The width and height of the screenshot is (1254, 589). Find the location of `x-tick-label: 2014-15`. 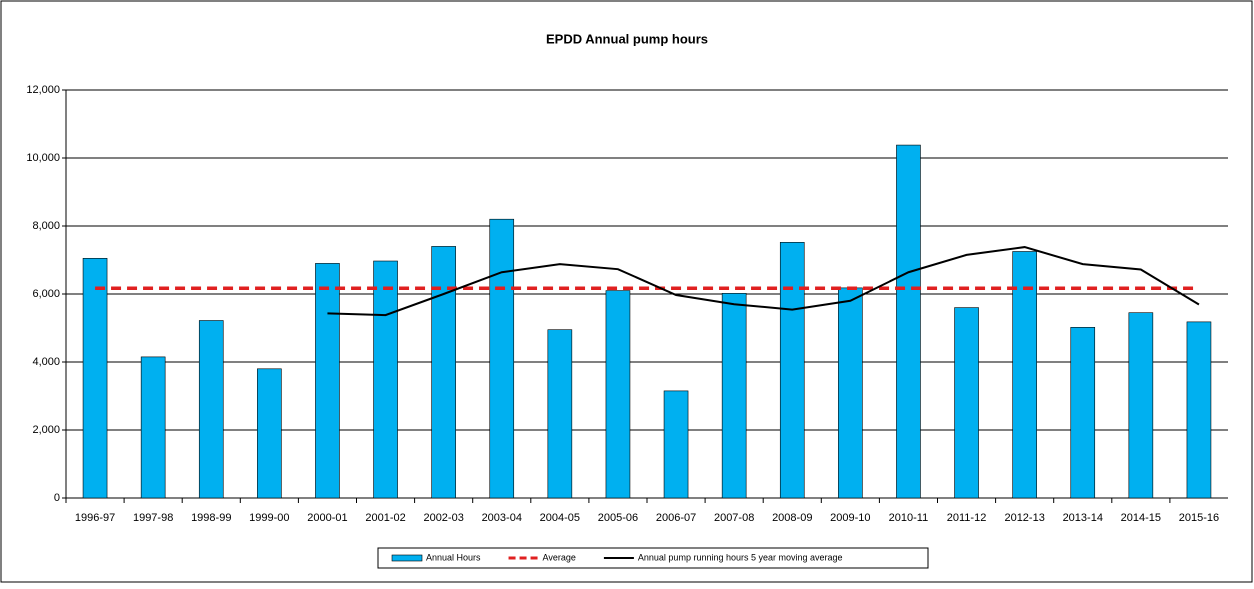

x-tick-label: 2014-15 is located at coordinates (1141, 518).